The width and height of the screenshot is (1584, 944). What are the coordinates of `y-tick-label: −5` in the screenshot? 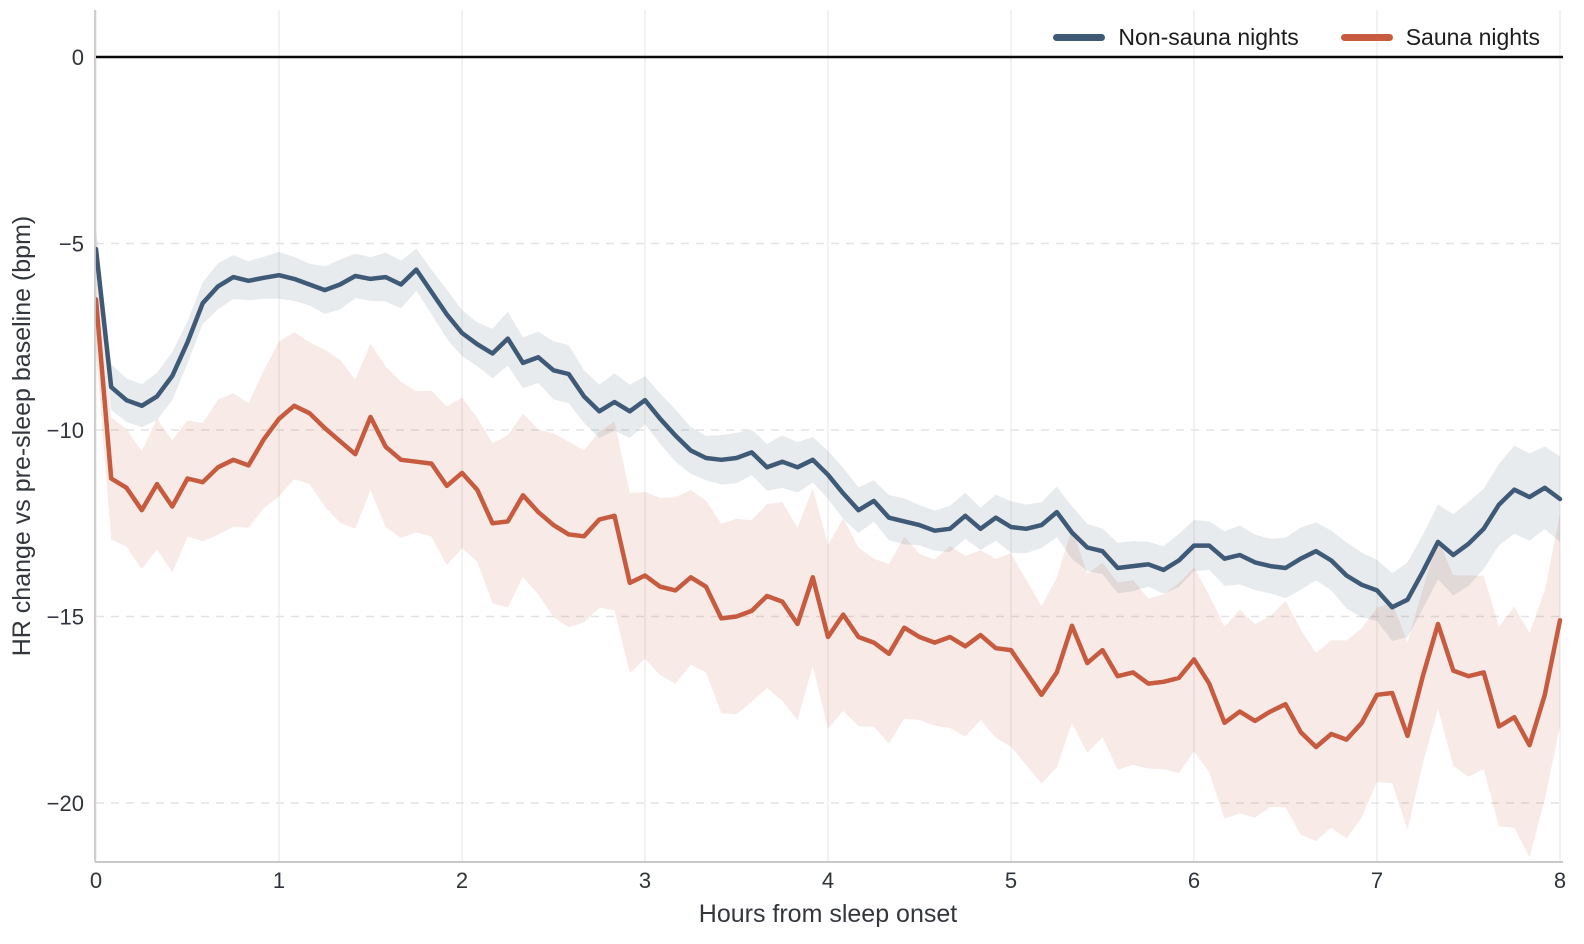 It's located at (71, 244).